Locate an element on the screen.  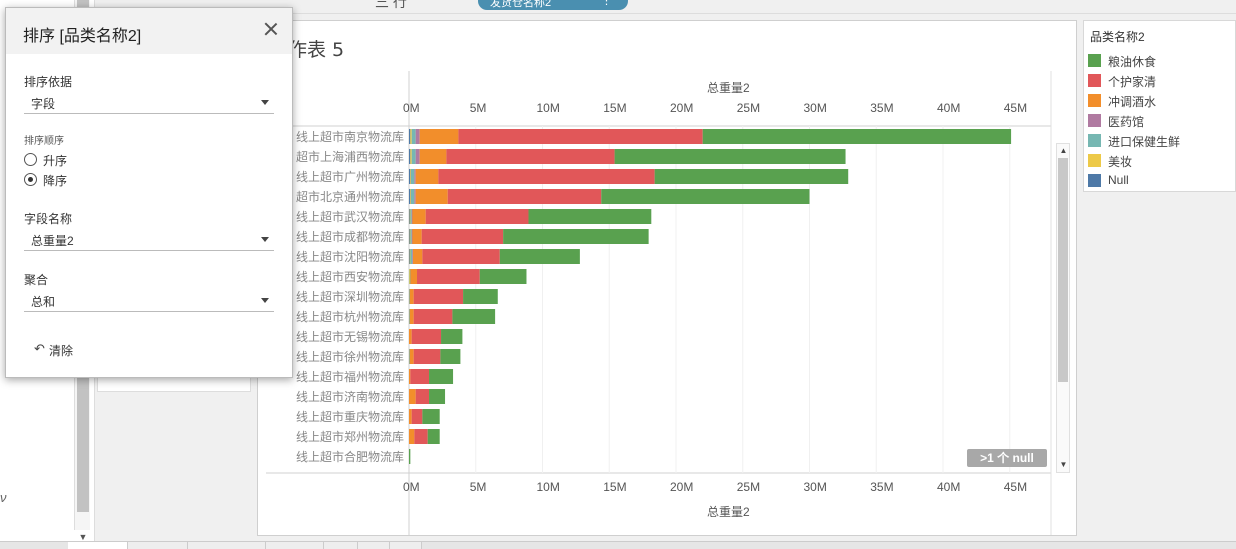
aggregation-value: 总和 is located at coordinates (43, 302).